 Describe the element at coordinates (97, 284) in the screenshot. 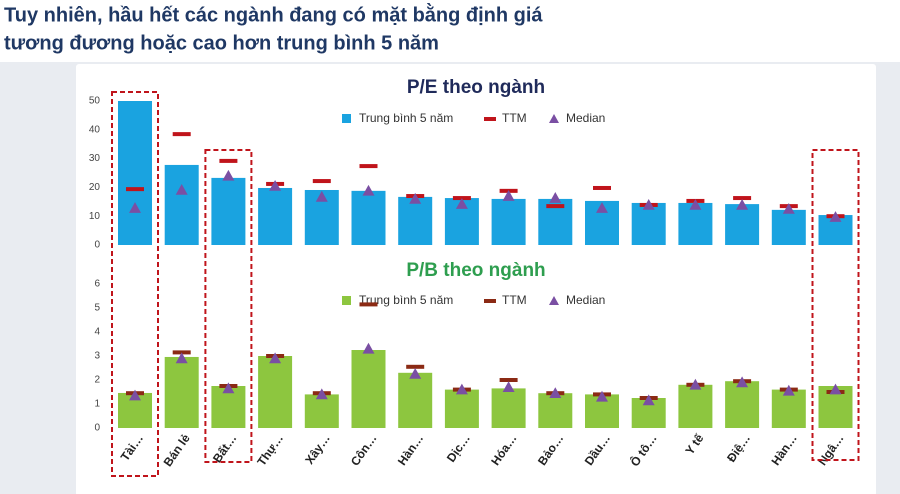

I see `y-tick-label: 6` at that location.